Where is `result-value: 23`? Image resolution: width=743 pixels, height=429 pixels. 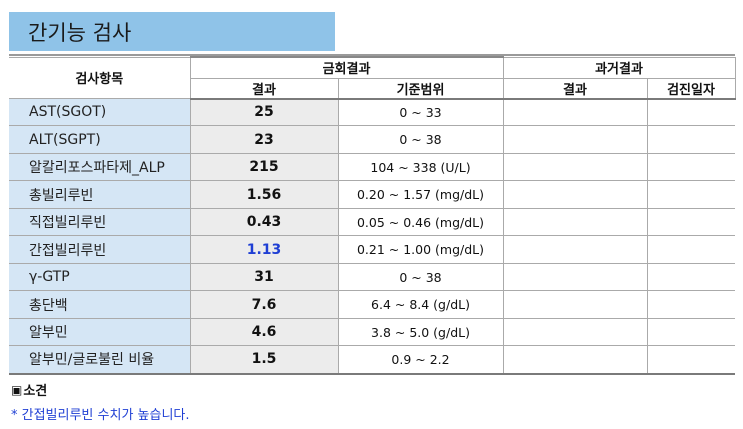 result-value: 23 is located at coordinates (264, 139).